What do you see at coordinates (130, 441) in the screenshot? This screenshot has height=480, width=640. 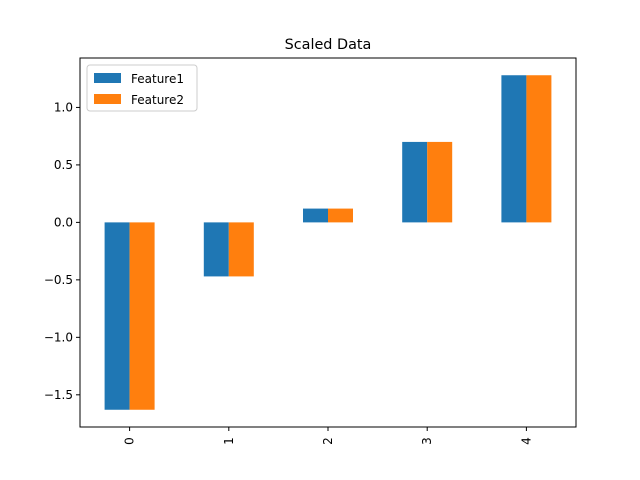 I see `x-tick-label: 0` at bounding box center [130, 441].